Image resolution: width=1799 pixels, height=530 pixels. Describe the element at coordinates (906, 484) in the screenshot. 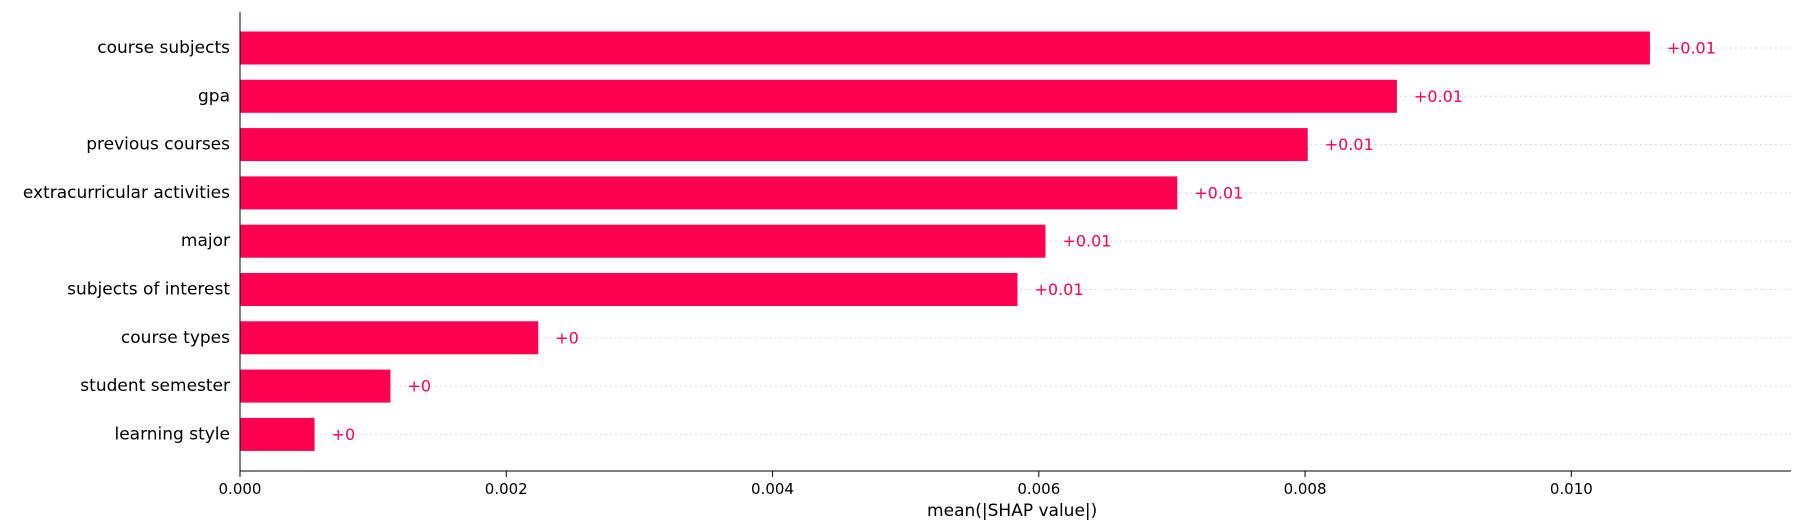

I see `x-ticks: 0.000 0.002 0.004 0.006 0.008 0.010` at that location.